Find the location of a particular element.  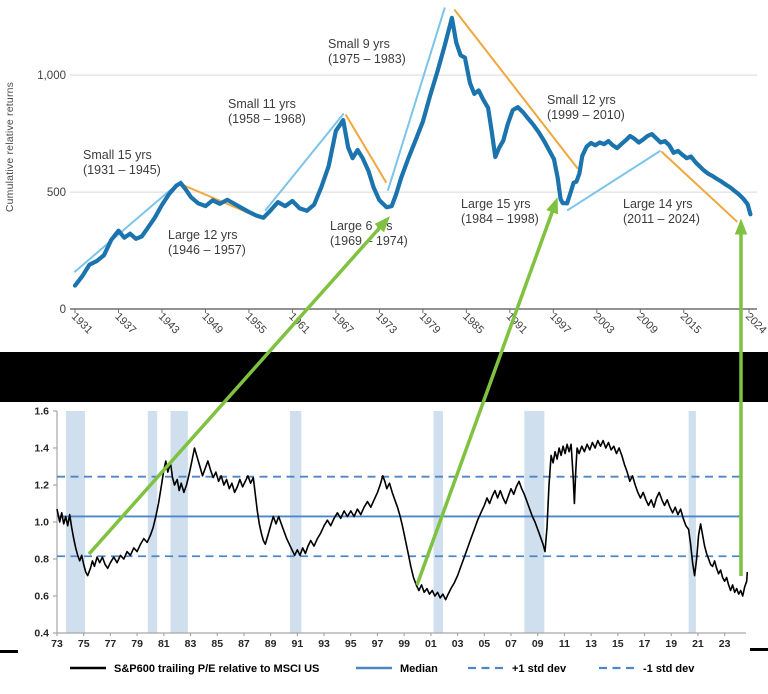

annotation-line1: Large 12 yrs is located at coordinates (203, 235).